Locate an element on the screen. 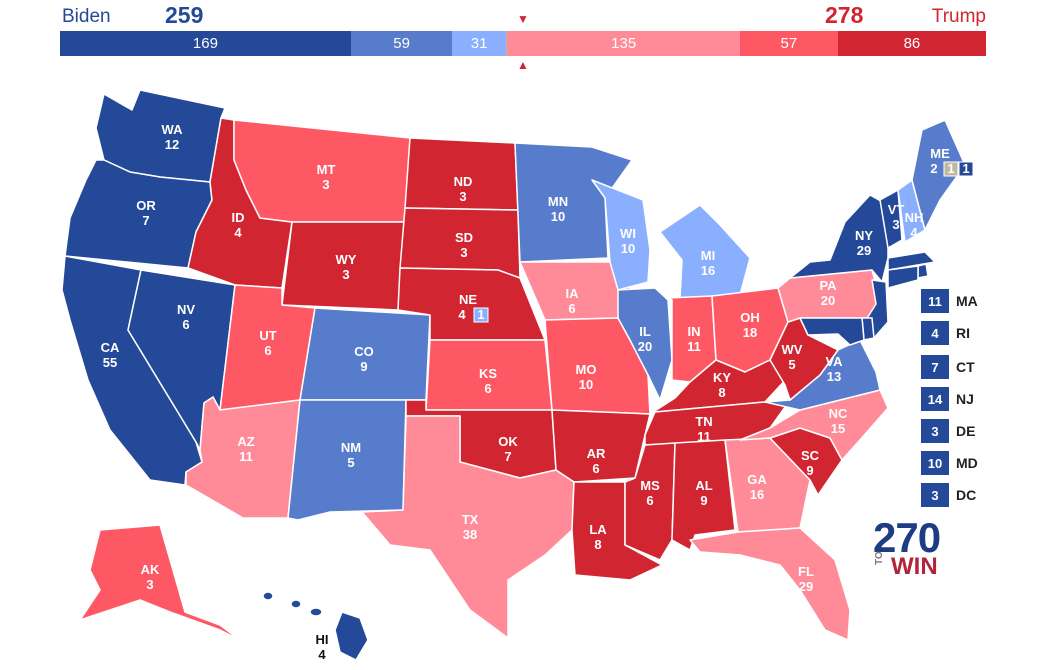 This screenshot has height=670, width=1050. state-label-al: AL is located at coordinates (703, 485).